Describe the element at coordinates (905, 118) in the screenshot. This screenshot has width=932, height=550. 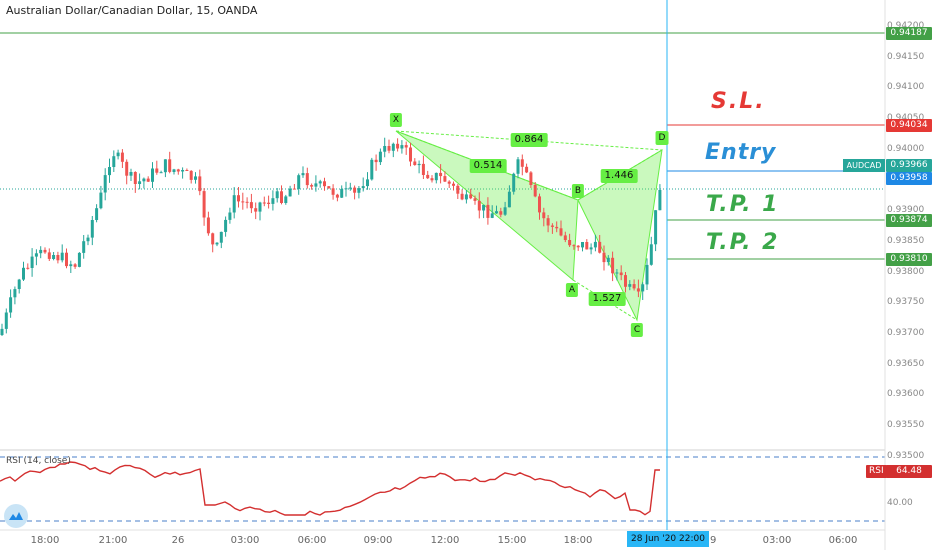
I see `price-tick: 0.94050` at that location.